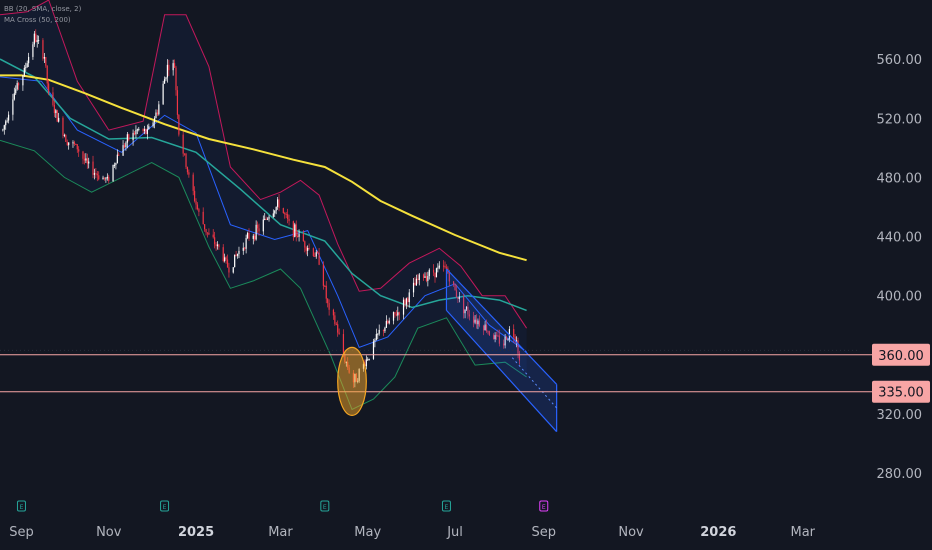 The image size is (932, 550). I want to click on ma-cross-indicator-label: MA Cross (50, 200), so click(37, 20).